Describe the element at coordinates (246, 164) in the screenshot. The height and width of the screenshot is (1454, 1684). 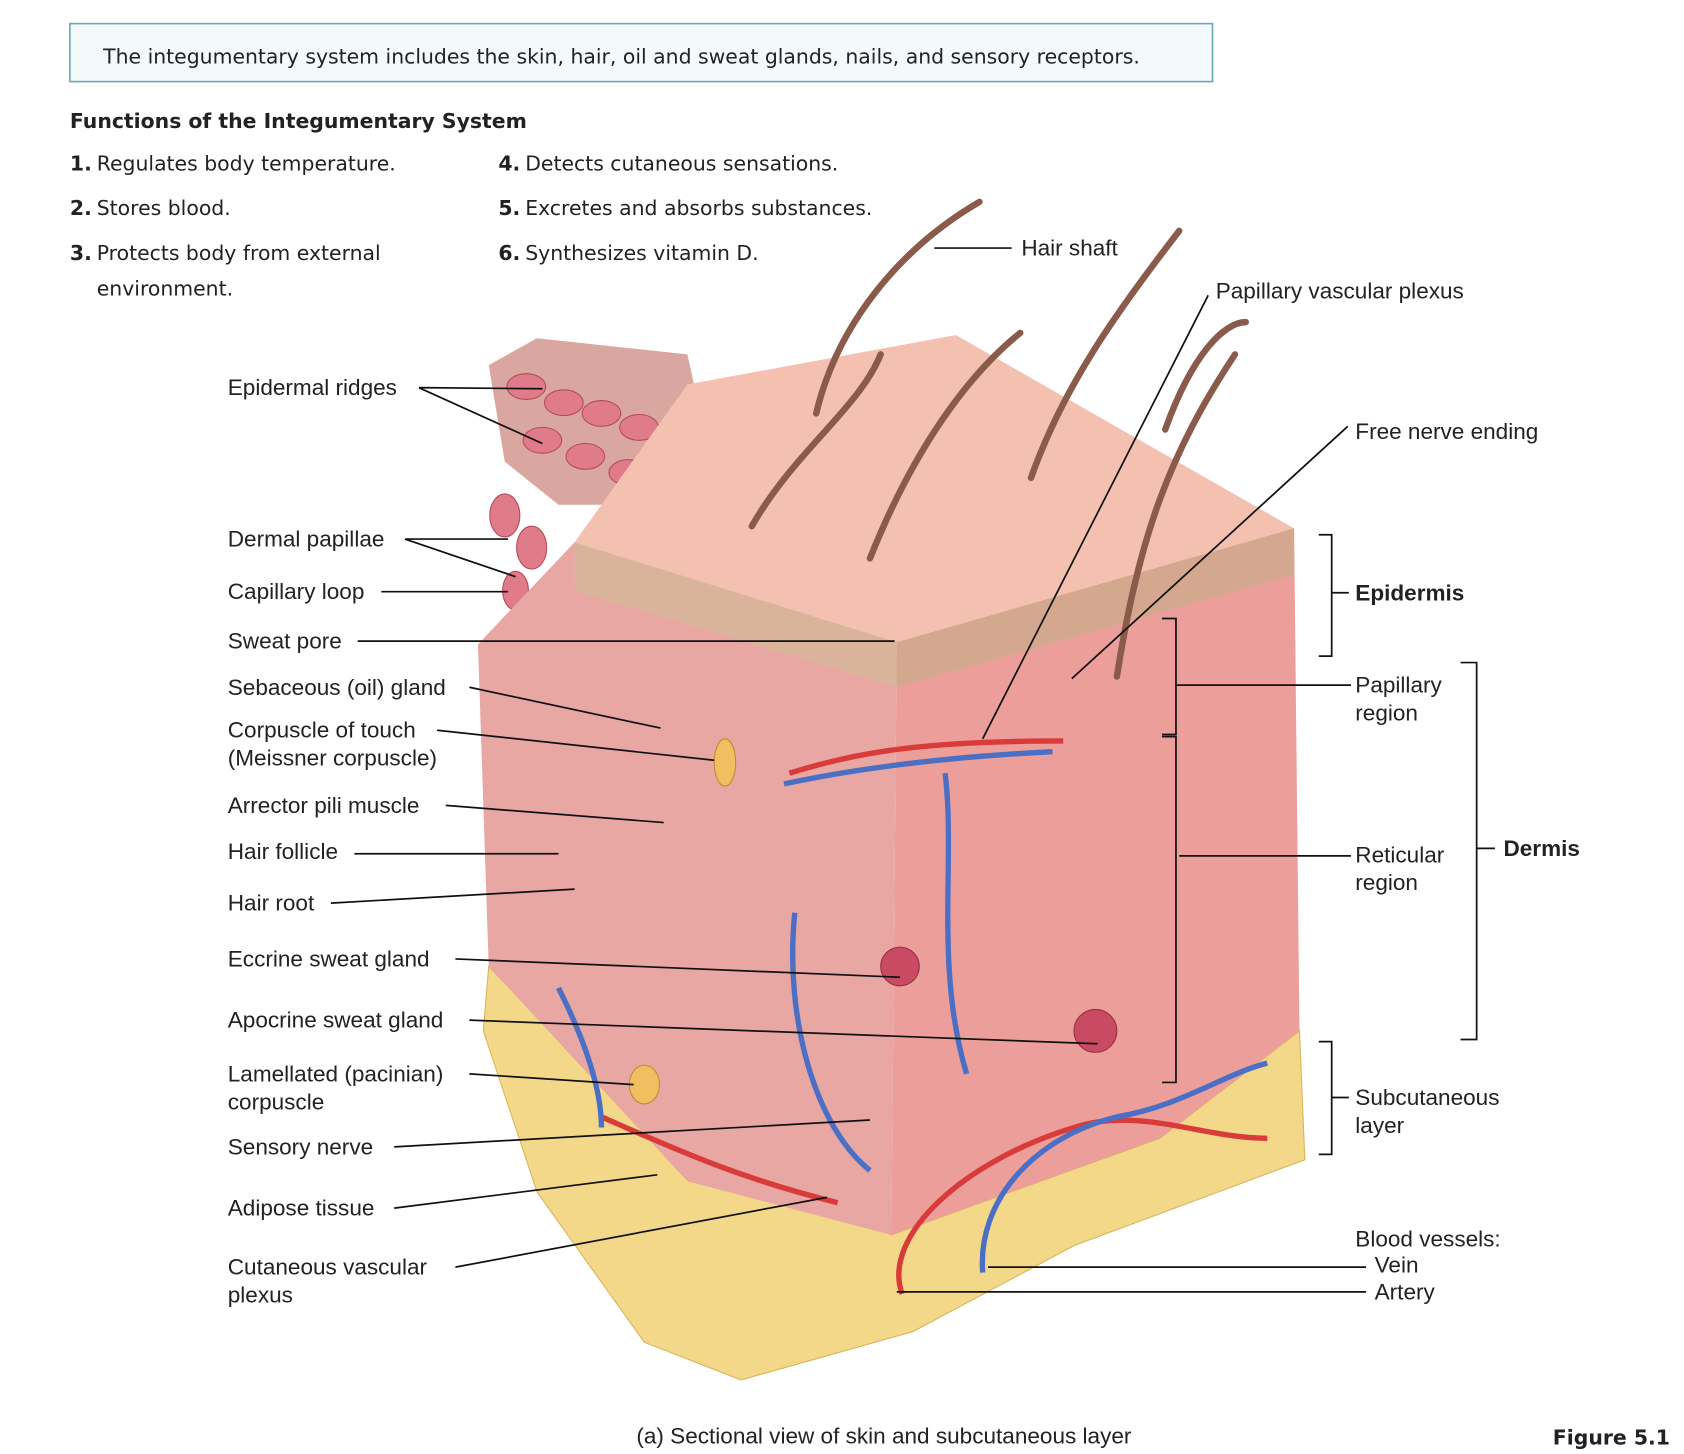
I see `function-text: Regulates body temperature.` at that location.